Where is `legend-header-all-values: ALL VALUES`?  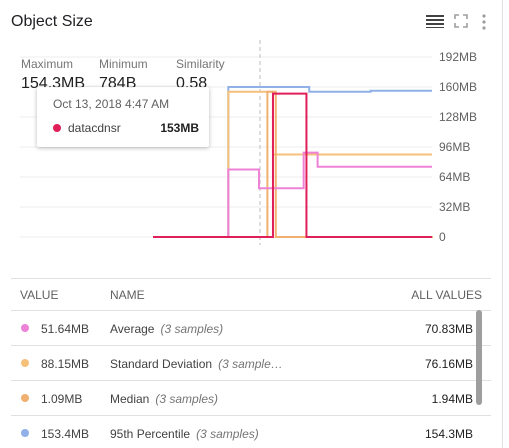
legend-header-all-values: ALL VALUES is located at coordinates (446, 295).